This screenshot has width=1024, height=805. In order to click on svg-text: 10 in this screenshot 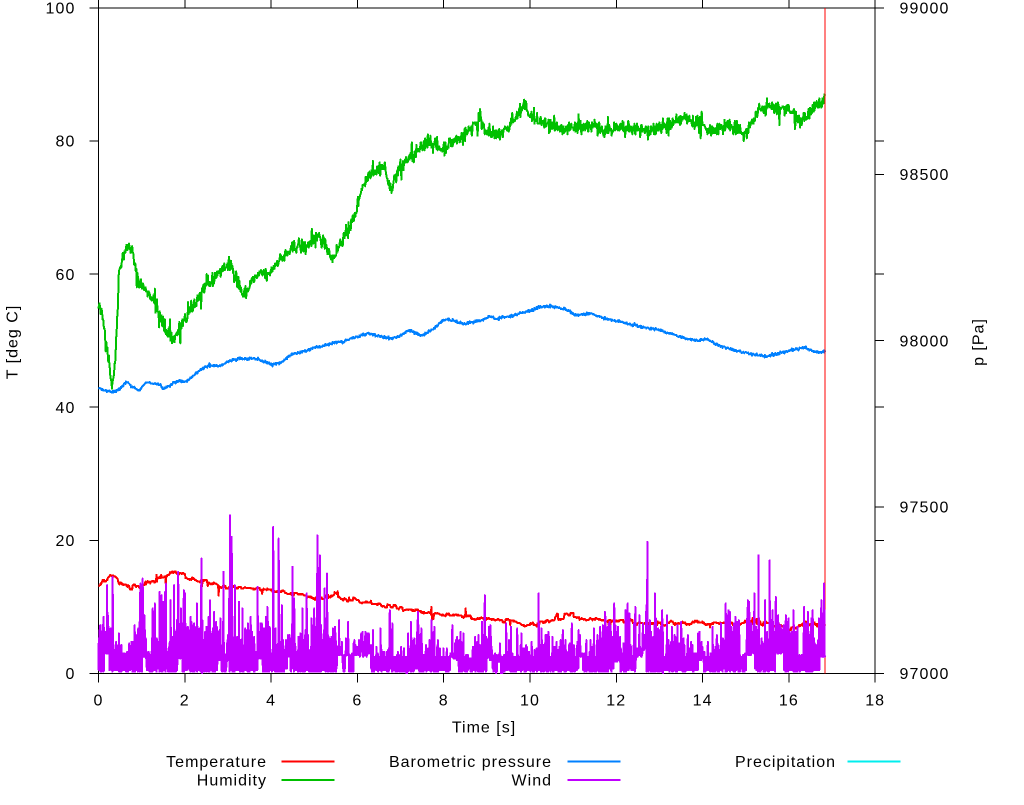, I will do `click(530, 701)`.